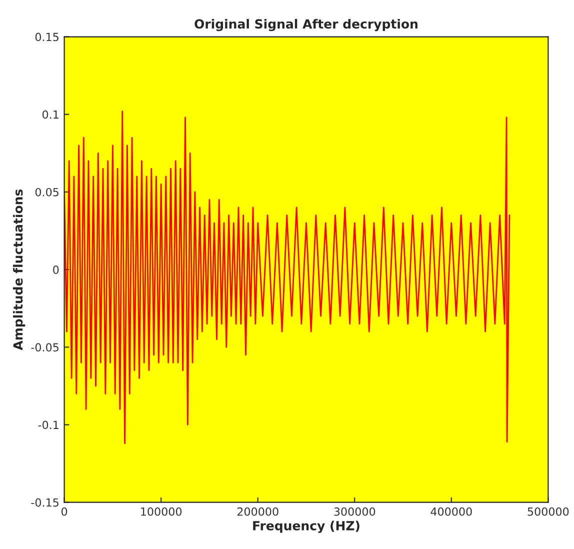 This screenshot has width=574, height=549. What do you see at coordinates (50, 114) in the screenshot?
I see `y-tick-label: 0.1` at bounding box center [50, 114].